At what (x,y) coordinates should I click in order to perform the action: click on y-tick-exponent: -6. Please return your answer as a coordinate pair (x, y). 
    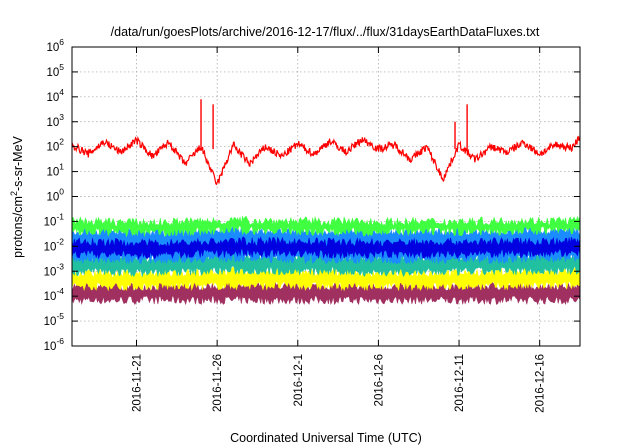
    Looking at the image, I should click on (60, 341).